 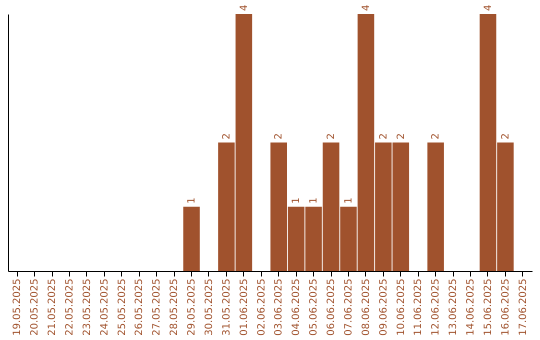 What do you see at coordinates (436, 307) in the screenshot?
I see `x-tick-label: 12.06.2025` at bounding box center [436, 307].